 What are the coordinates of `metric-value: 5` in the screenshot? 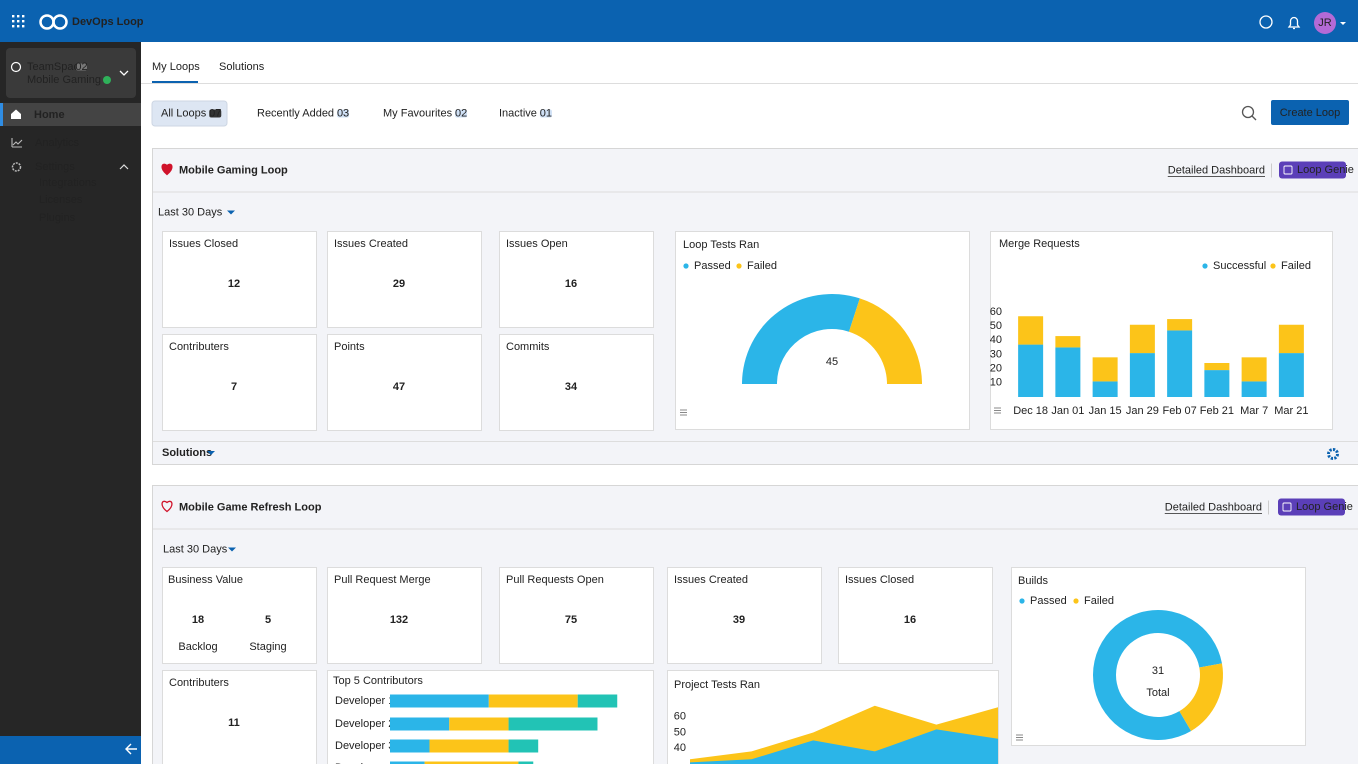 It's located at (268, 620).